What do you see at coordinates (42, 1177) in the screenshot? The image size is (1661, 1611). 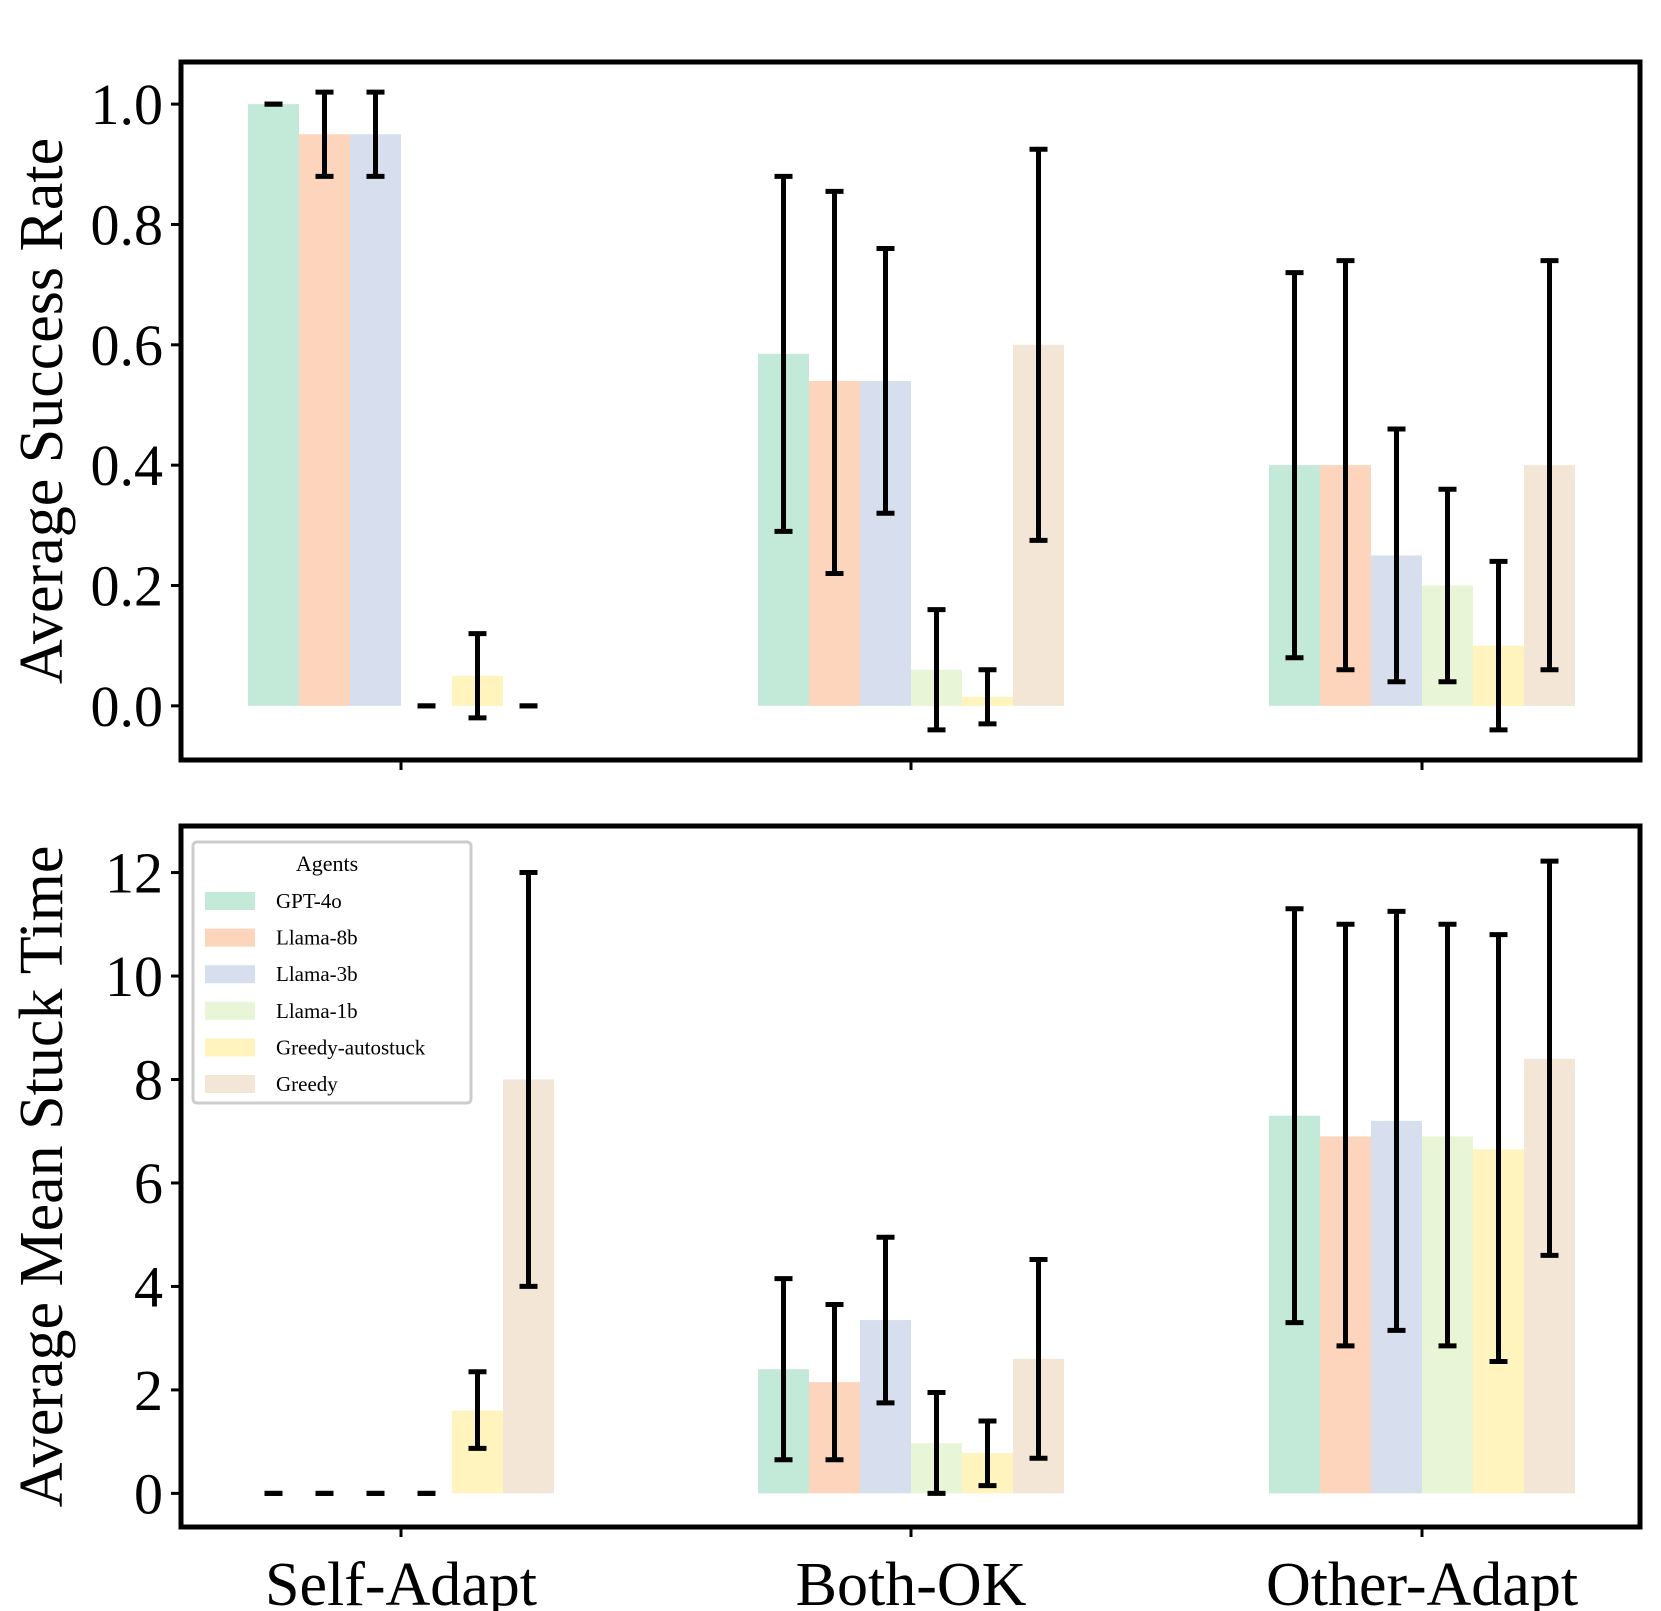 I see `stuck-y-axis-label: Average Mean Stuck Time` at bounding box center [42, 1177].